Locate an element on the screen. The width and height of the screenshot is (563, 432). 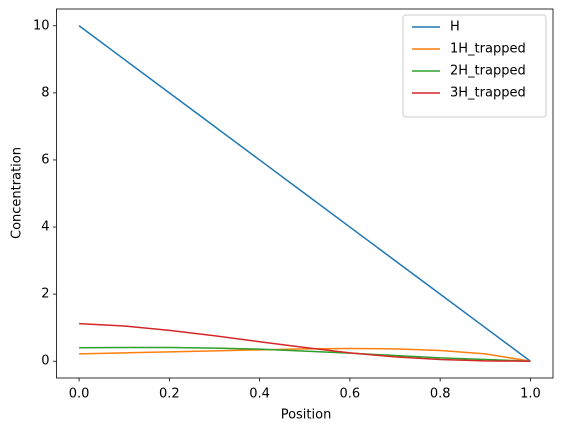
x-tick-label: 0.2 is located at coordinates (169, 394).